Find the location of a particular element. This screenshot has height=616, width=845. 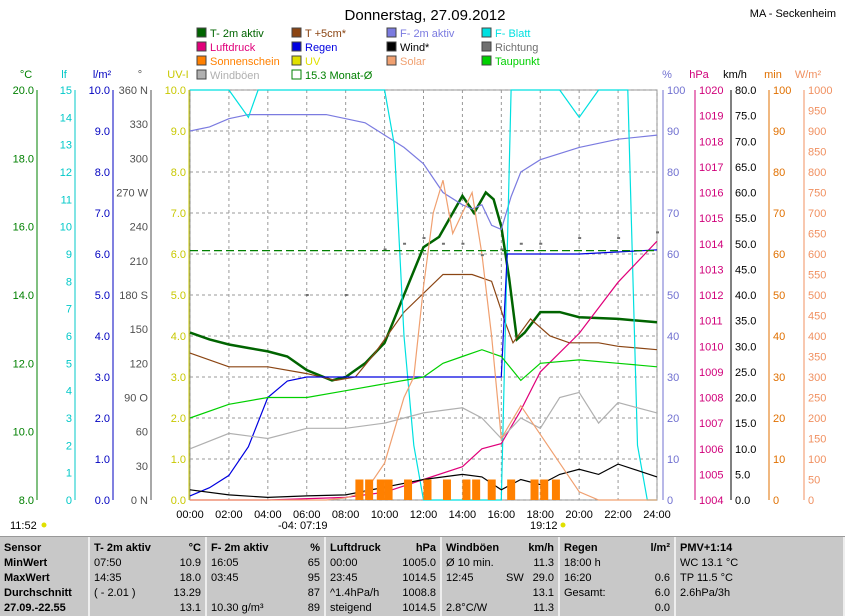

stats-row: Gesamt: 6.0 is located at coordinates (617, 593).